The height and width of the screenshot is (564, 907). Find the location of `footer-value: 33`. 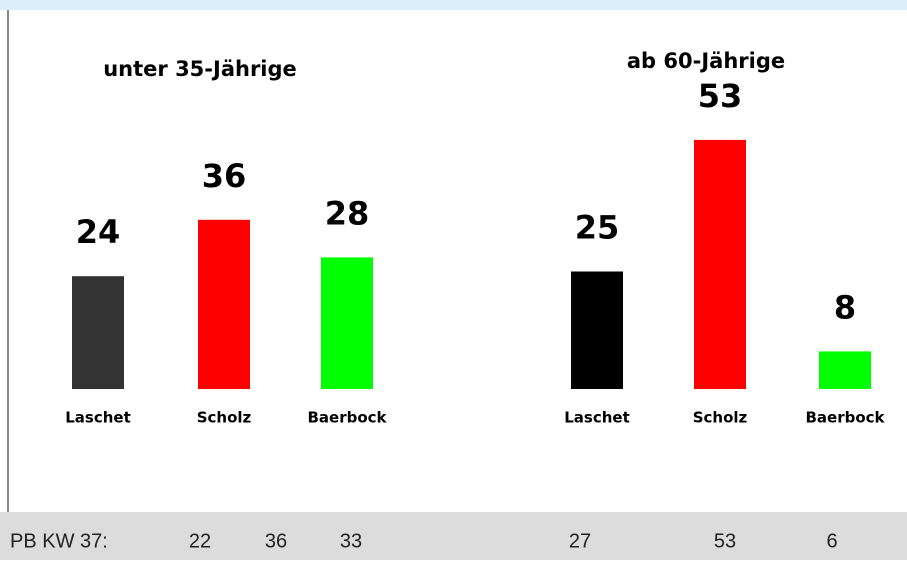

footer-value: 33 is located at coordinates (351, 541).